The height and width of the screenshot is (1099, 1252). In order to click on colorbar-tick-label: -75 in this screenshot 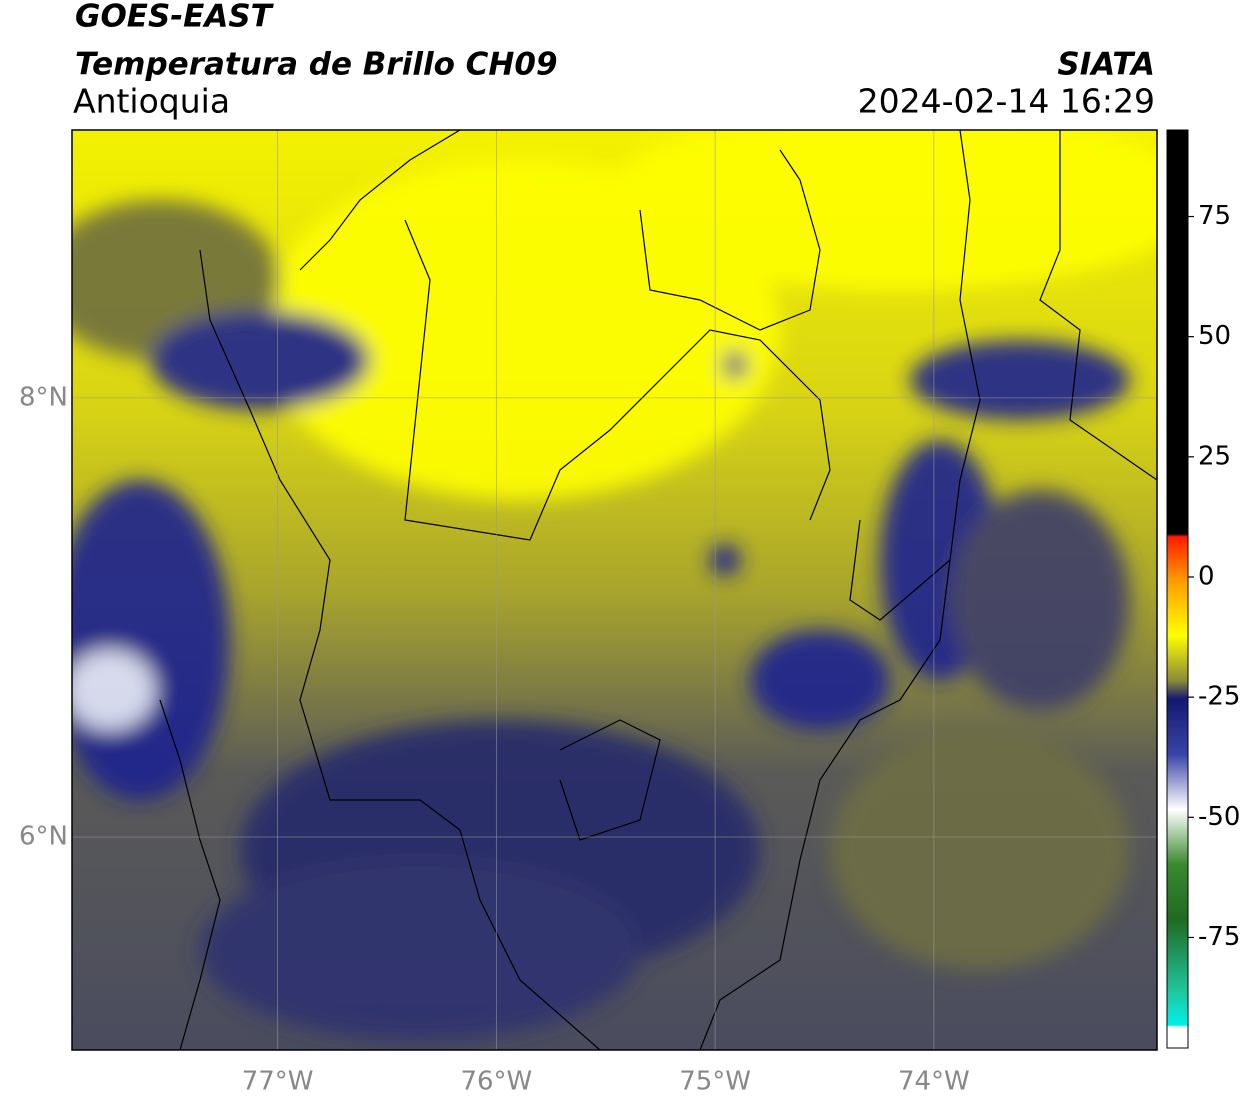, I will do `click(1219, 937)`.